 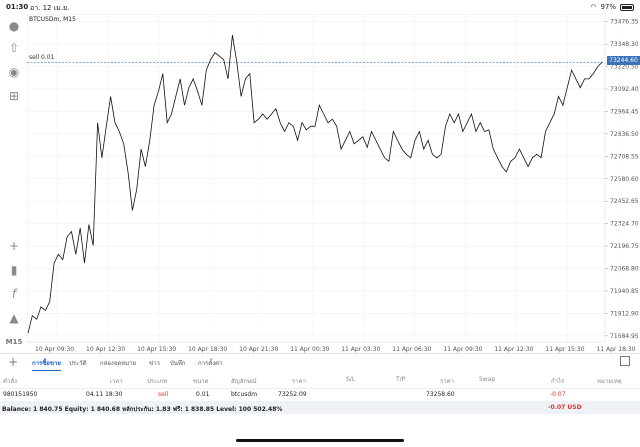 I want to click on time-label: 10 Apr 12:30, so click(x=105, y=349).